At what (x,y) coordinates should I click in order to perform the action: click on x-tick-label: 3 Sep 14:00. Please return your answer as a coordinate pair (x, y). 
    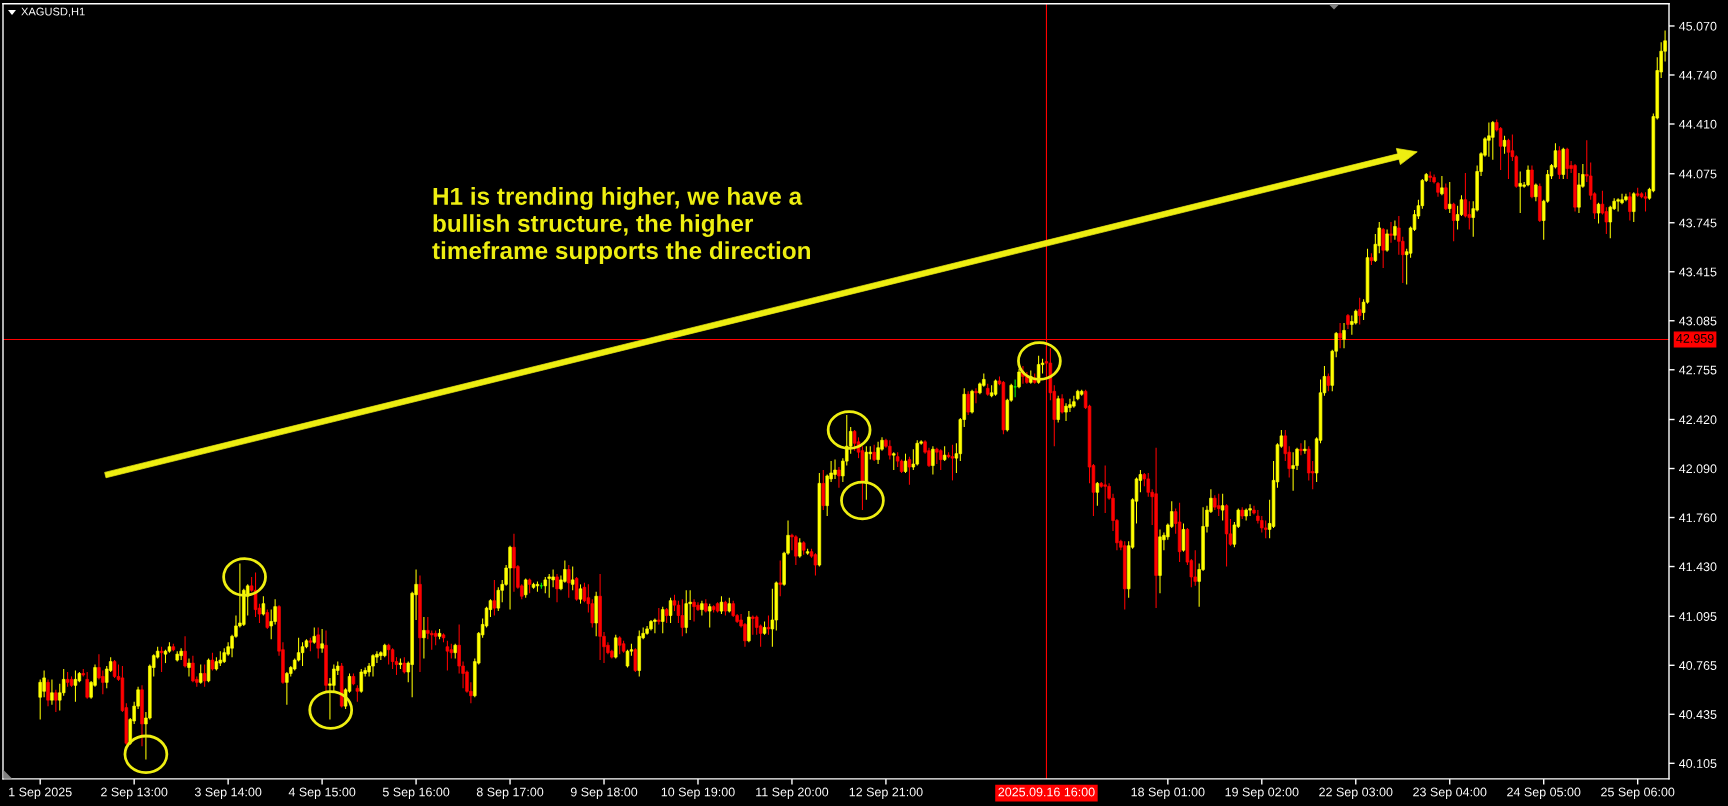
    Looking at the image, I should click on (228, 793).